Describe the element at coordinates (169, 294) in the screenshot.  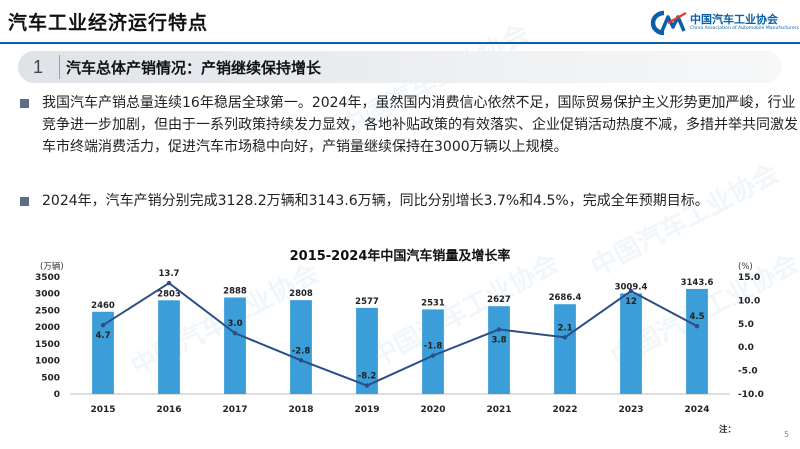
I see `bar-value-label: 2803` at that location.